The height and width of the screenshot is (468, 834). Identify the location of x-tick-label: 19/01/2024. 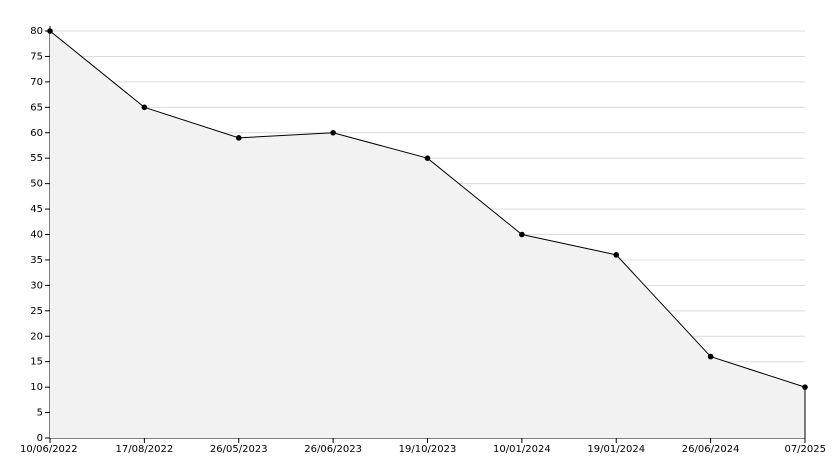
(616, 449).